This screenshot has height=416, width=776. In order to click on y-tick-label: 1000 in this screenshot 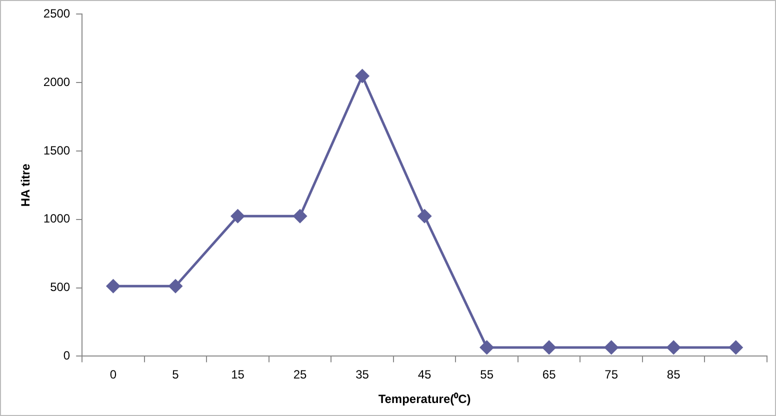, I will do `click(56, 219)`.